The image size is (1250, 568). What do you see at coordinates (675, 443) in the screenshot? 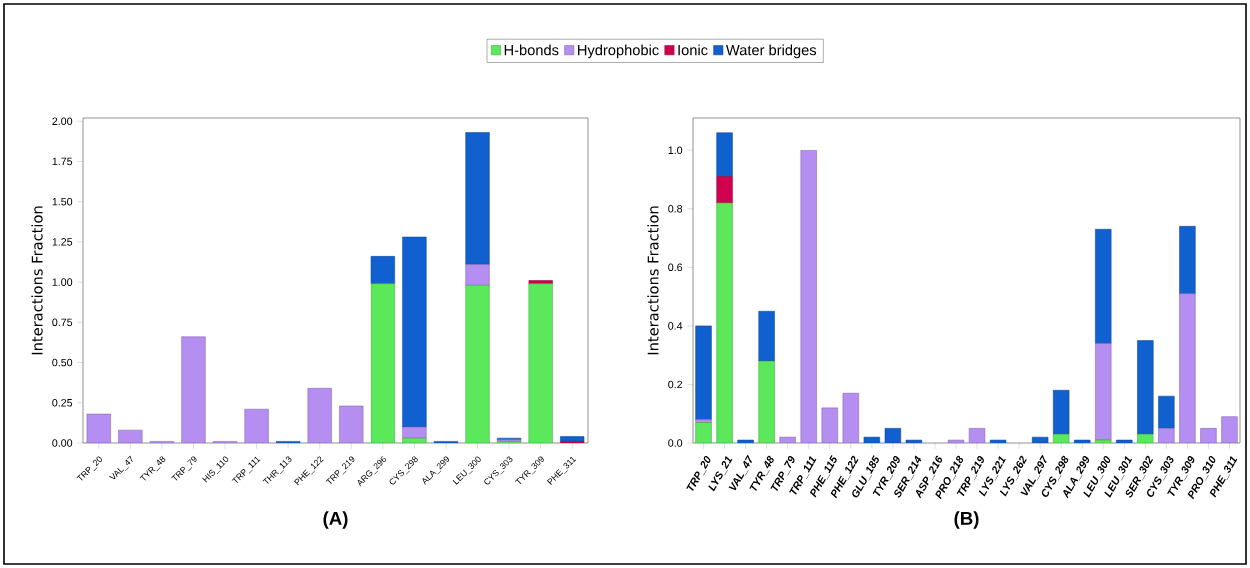
I see `y-tick-label: 0.0` at bounding box center [675, 443].